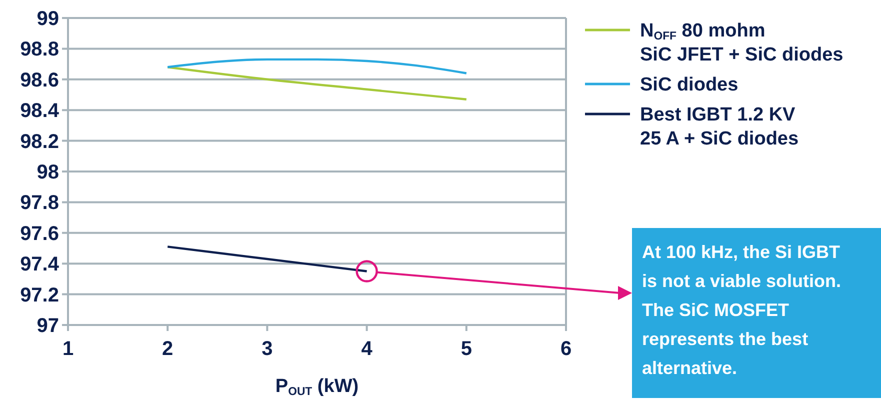 The height and width of the screenshot is (404, 881). Describe the element at coordinates (47, 326) in the screenshot. I see `y-tick-label: 97` at that location.